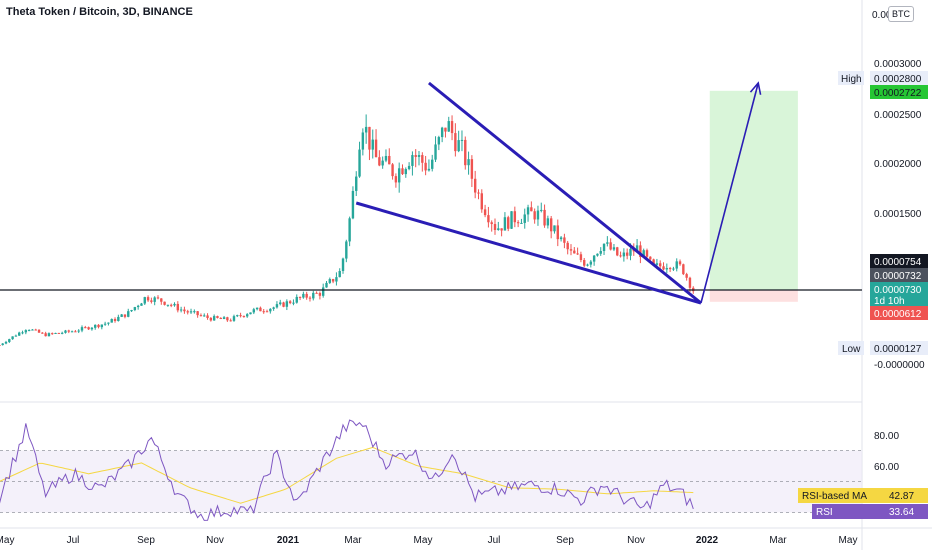 This screenshot has width=932, height=550. I want to click on low-label: Low, so click(851, 349).